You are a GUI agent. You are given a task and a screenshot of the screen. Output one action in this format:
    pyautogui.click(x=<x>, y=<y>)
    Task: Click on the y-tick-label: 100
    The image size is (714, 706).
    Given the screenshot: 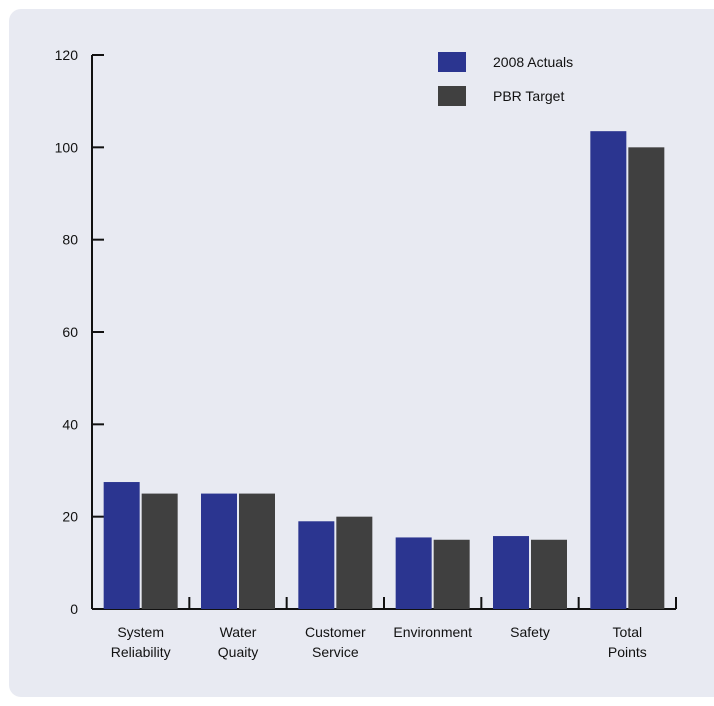 What is the action you would take?
    pyautogui.click(x=67, y=147)
    